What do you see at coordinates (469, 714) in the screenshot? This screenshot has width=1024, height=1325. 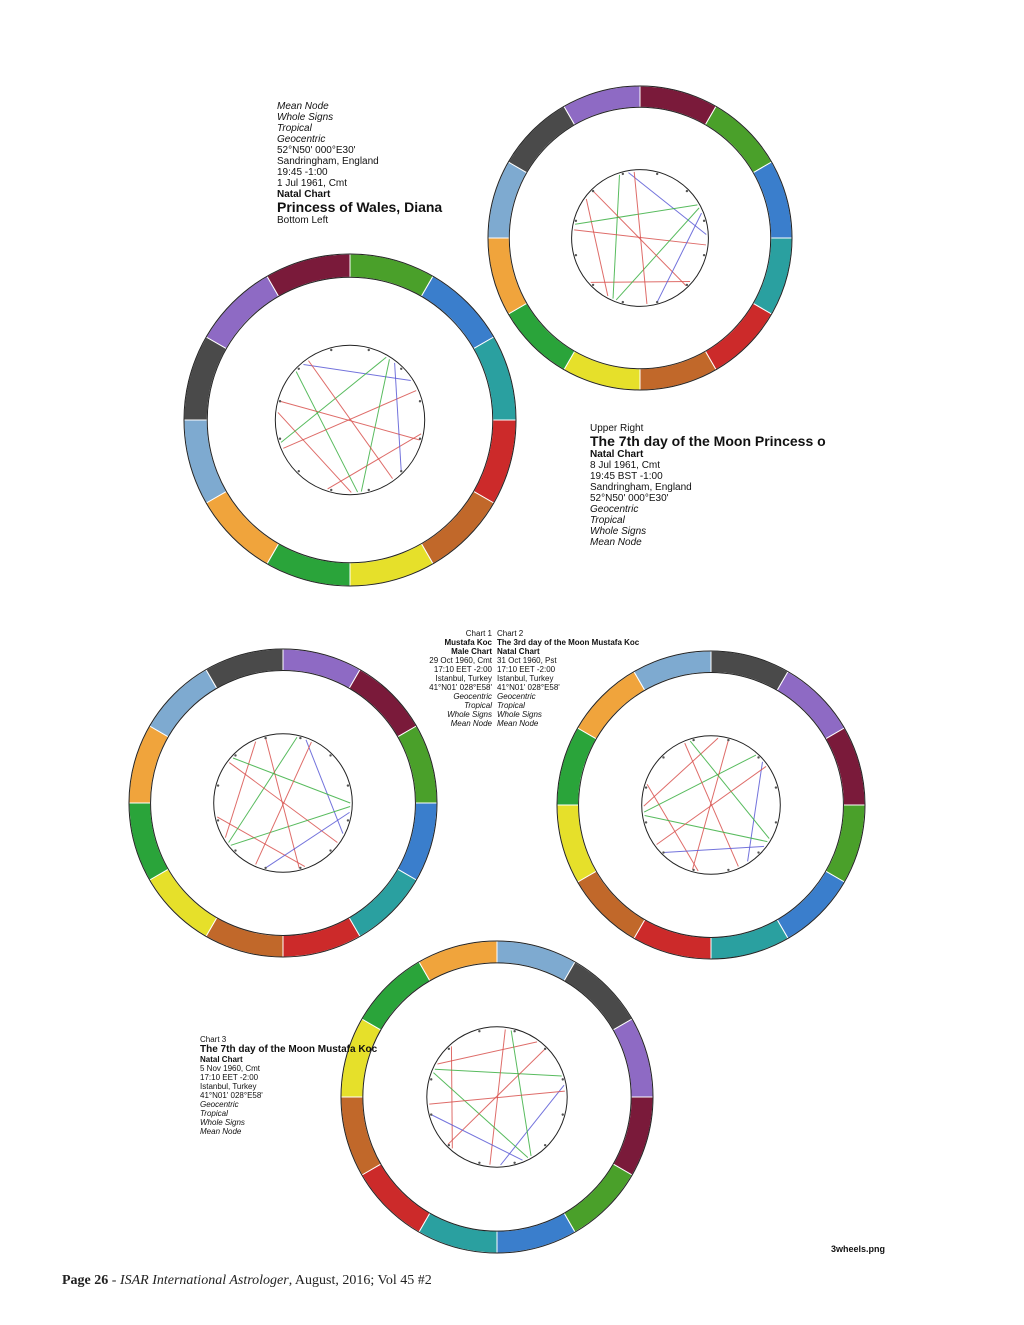 I see `koc1-houses: Whole Signs` at bounding box center [469, 714].